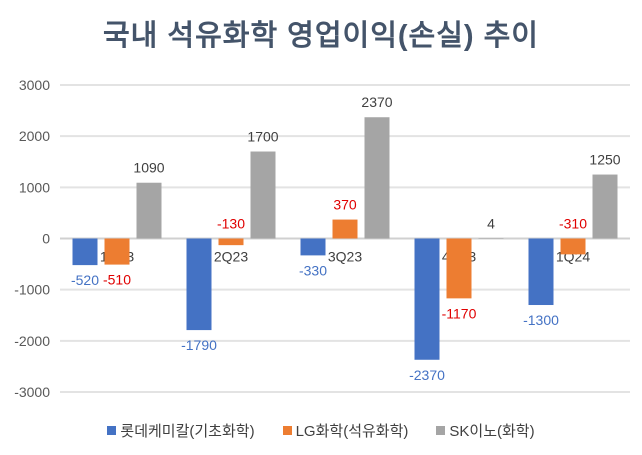  What do you see at coordinates (320, 36) in the screenshot?
I see `chart-title: 국내 석유화학 영업이익(손실) 추이` at bounding box center [320, 36].